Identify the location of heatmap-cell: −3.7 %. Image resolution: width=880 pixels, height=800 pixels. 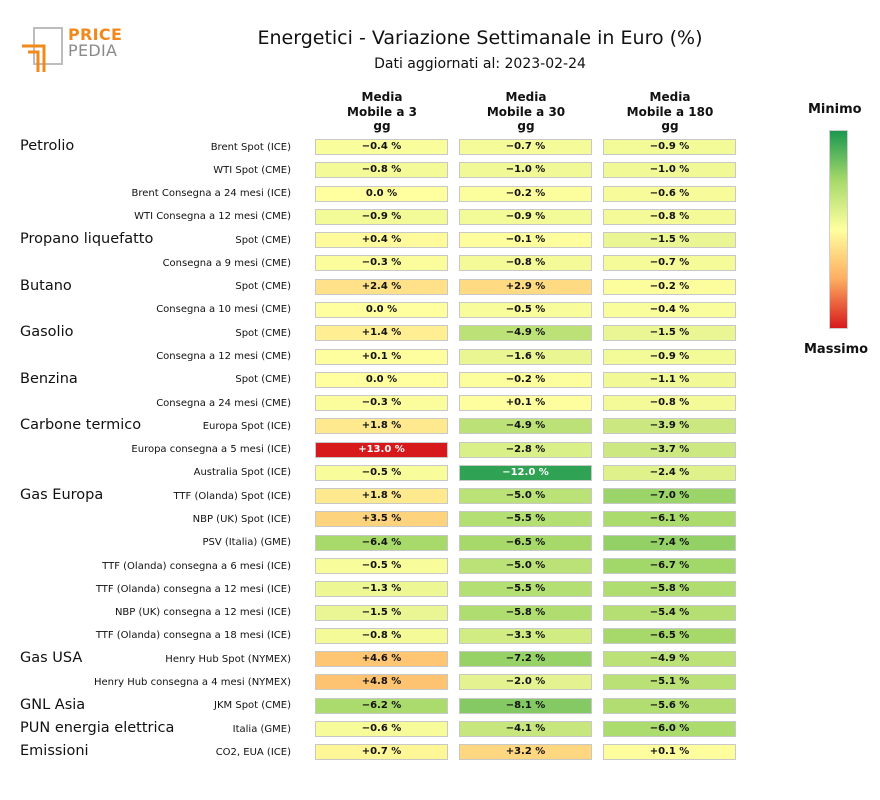
(669, 449).